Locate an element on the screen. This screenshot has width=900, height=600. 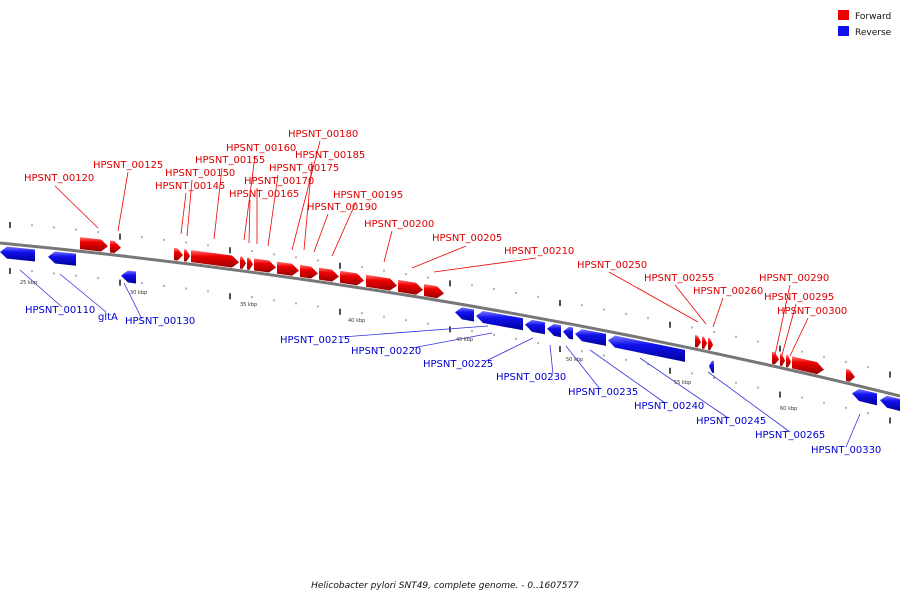
gene-label-forward: HPSNT_00300 is located at coordinates (812, 311).